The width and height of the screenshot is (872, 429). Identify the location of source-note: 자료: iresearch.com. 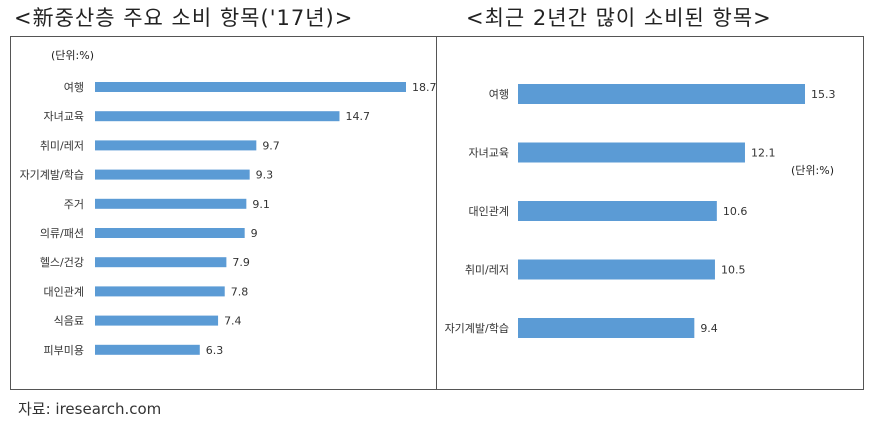
(90, 409).